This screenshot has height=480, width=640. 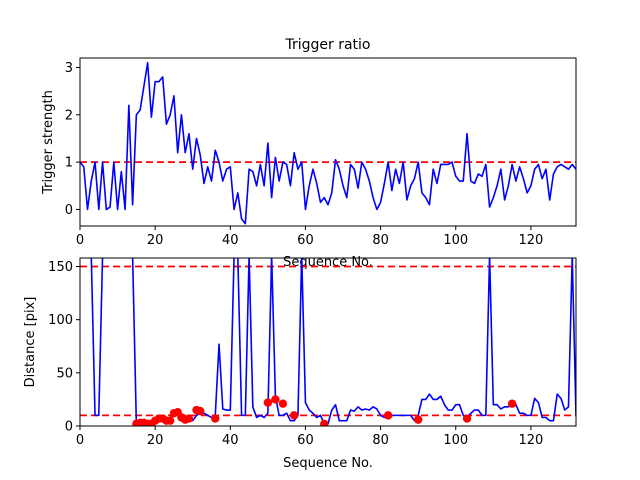 I want to click on top-x-axis-label: Sequence No., so click(x=328, y=262).